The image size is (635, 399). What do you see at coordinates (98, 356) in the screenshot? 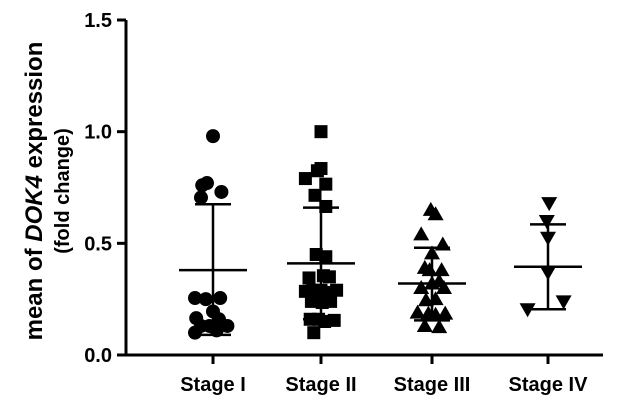
I see `y-tick-label: 0.0` at bounding box center [98, 356].